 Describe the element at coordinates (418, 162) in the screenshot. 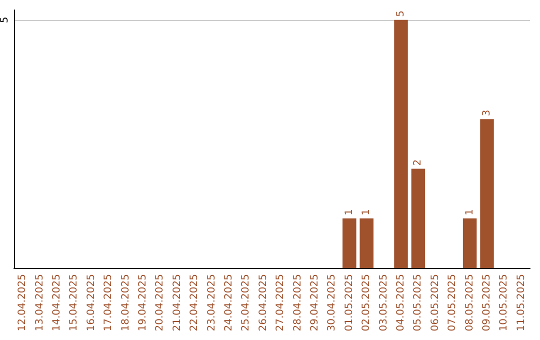

I see `data-label: 2` at that location.